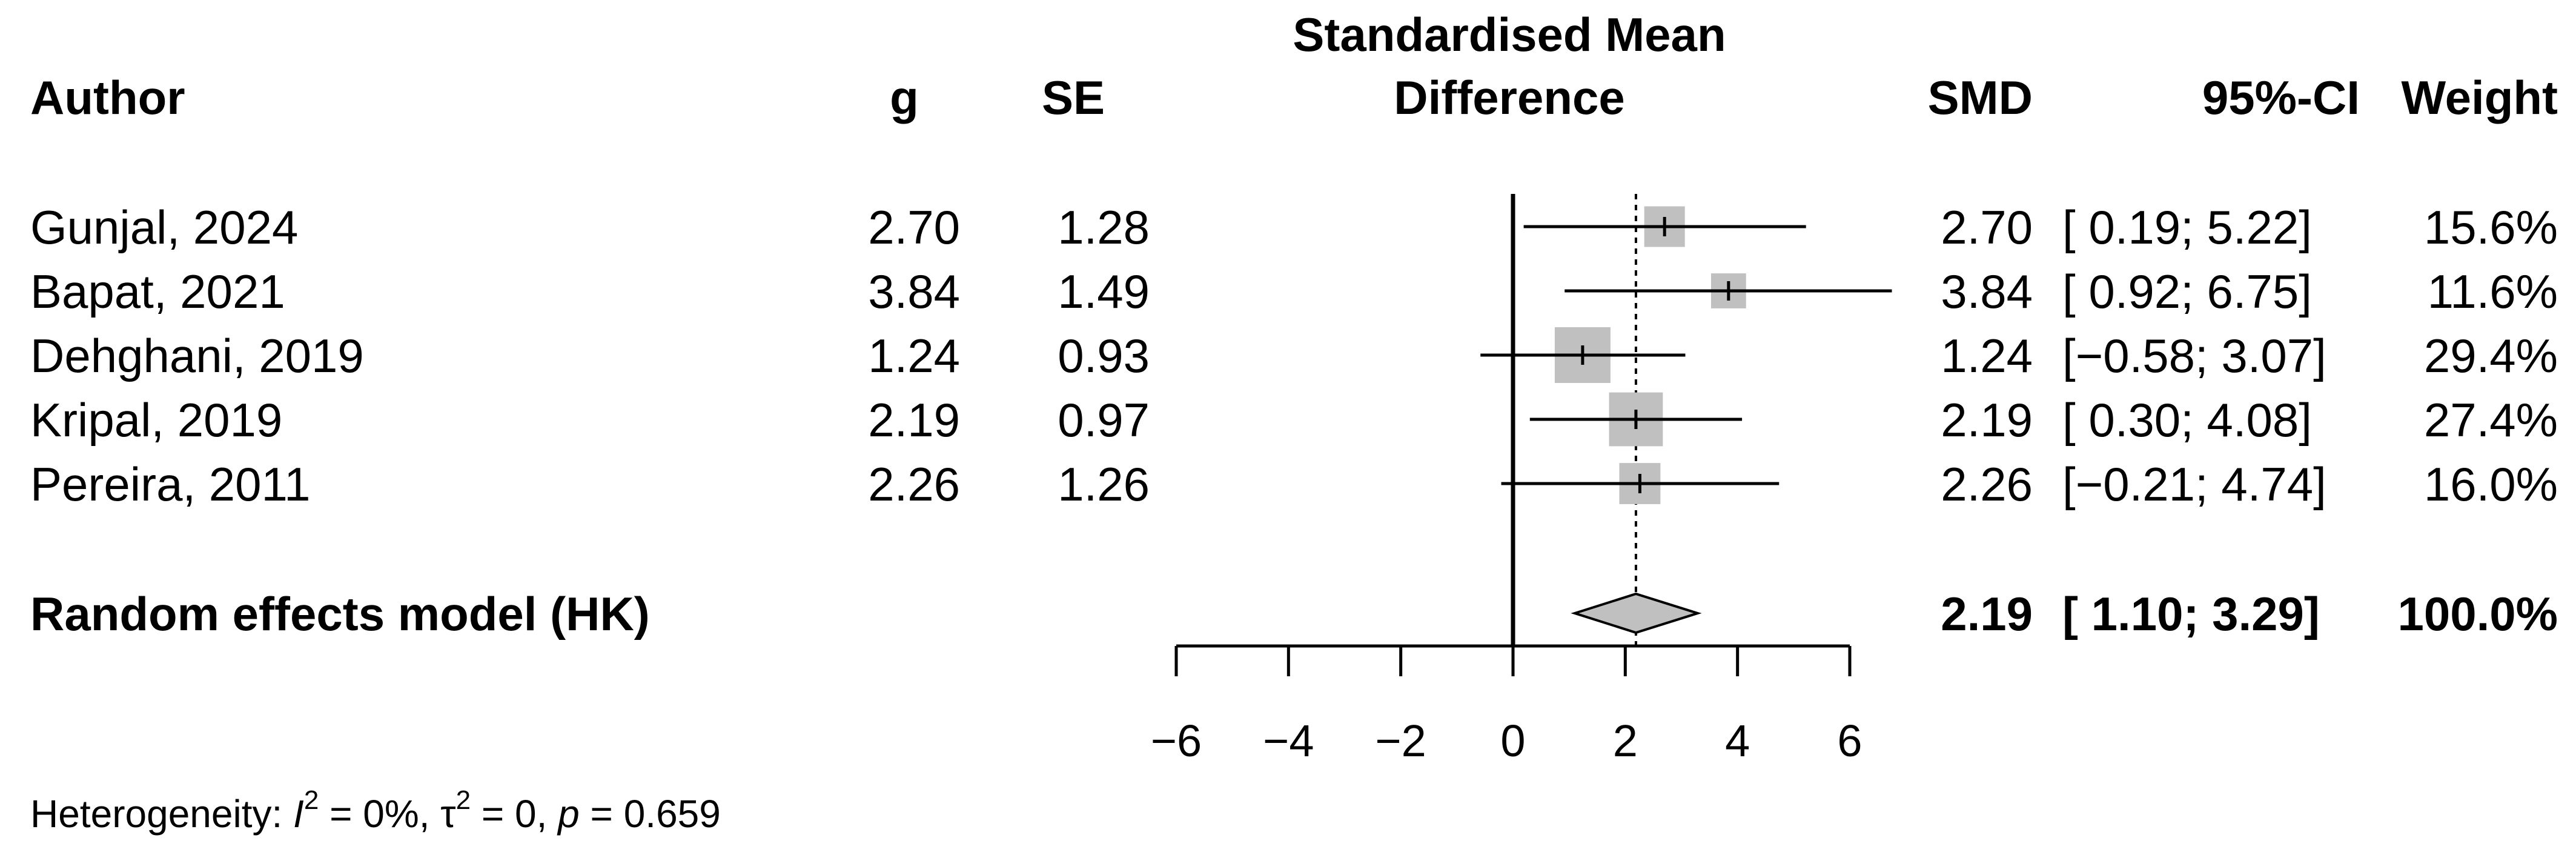  I want to click on study-smd: 2.70, so click(1987, 227).